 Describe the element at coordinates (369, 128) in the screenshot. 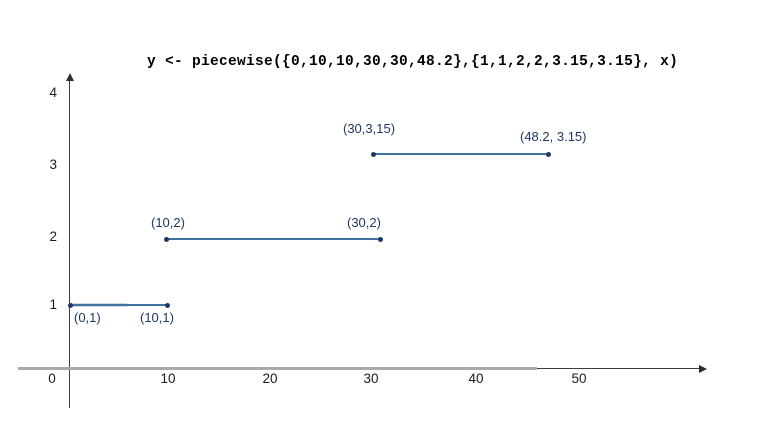

I see `point-label: (30,3,15)` at that location.